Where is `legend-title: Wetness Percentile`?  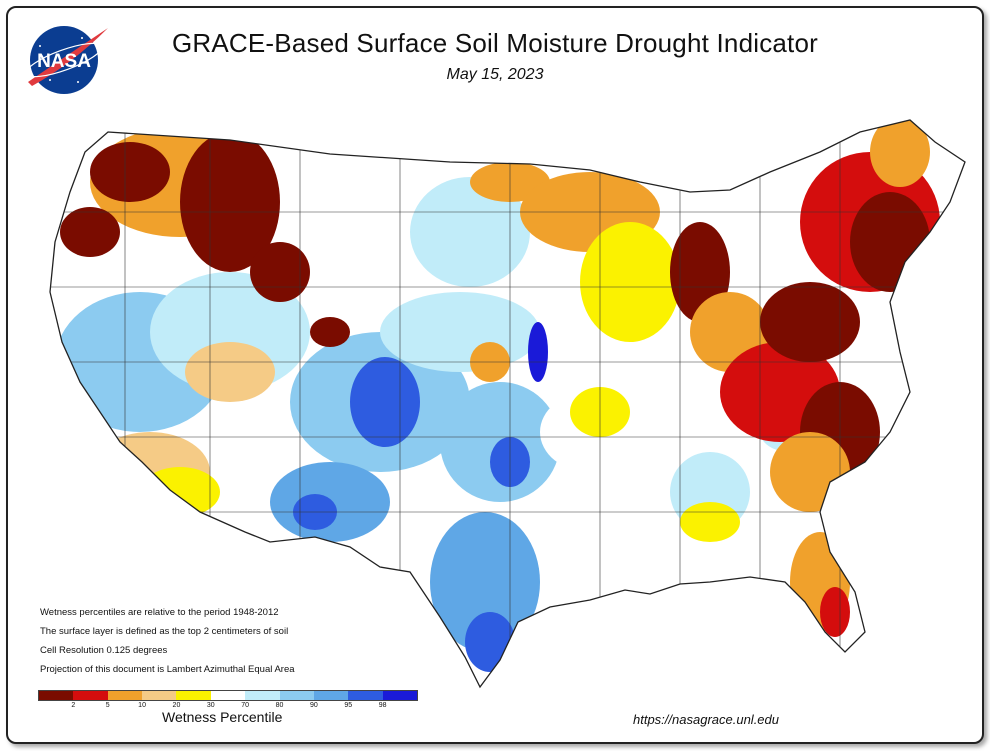
legend-title: Wetness Percentile is located at coordinates (222, 717).